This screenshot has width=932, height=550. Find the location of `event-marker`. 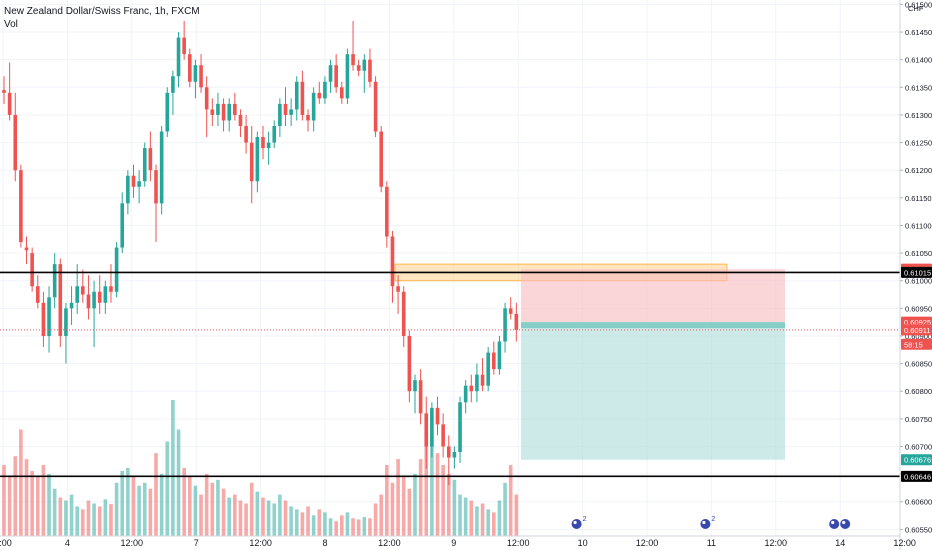

event-marker is located at coordinates (840, 524).